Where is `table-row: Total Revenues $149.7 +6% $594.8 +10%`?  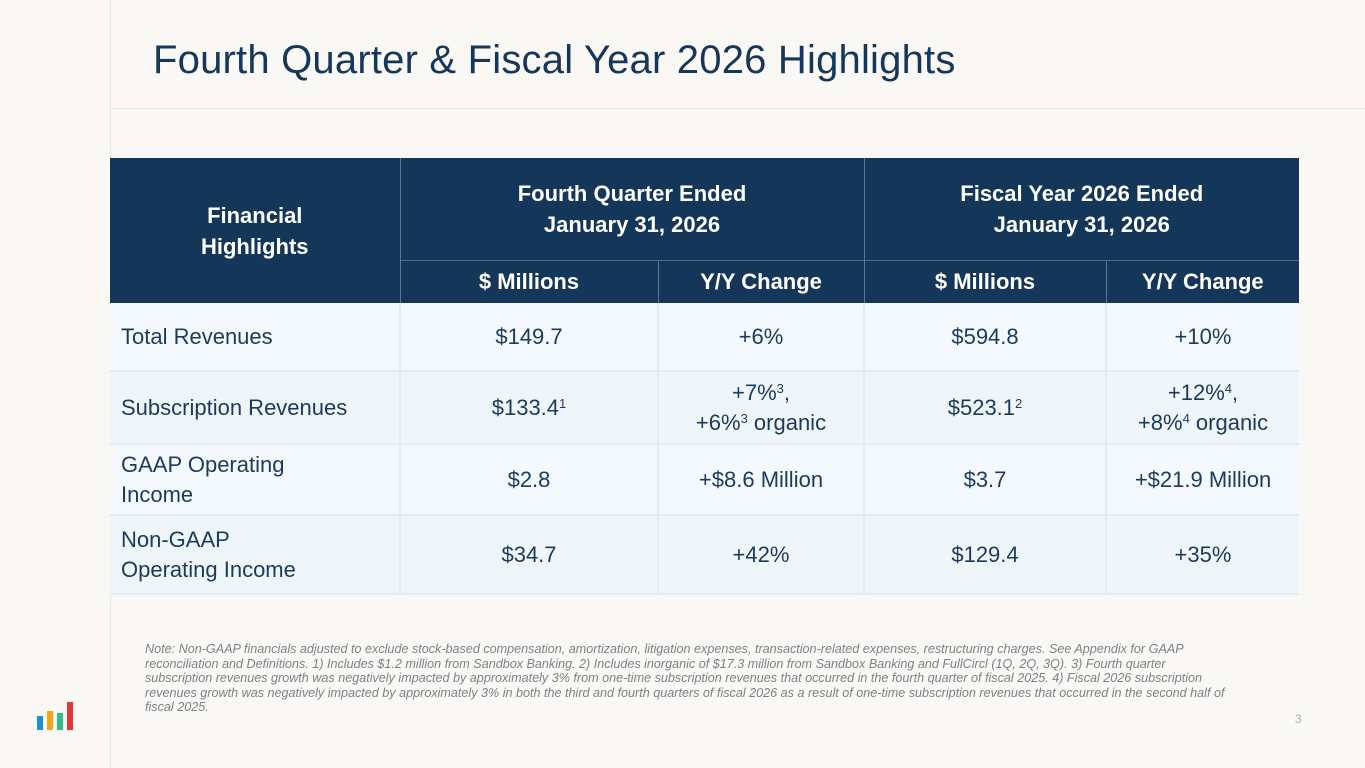 table-row: Total Revenues $149.7 +6% $594.8 +10% is located at coordinates (704, 337).